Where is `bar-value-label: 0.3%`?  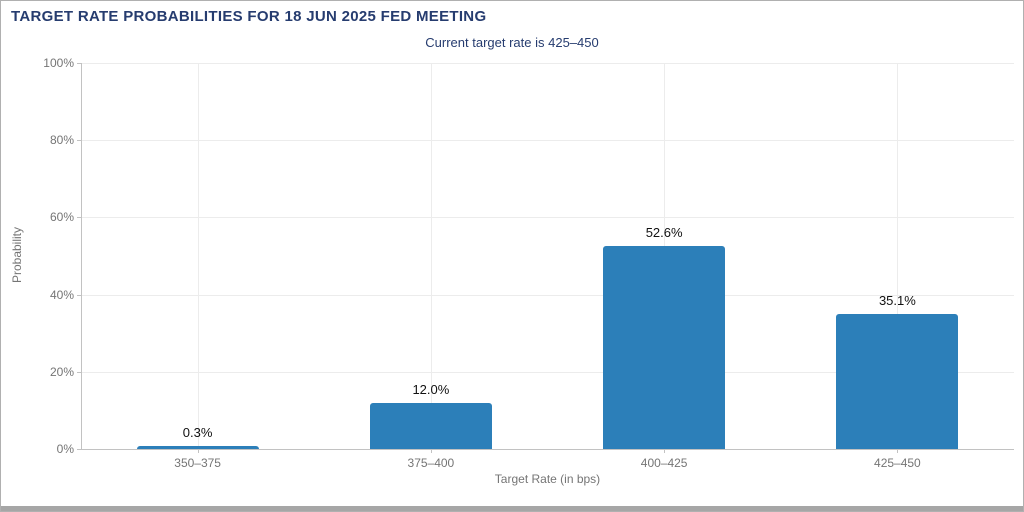
bar-value-label: 0.3% is located at coordinates (197, 432).